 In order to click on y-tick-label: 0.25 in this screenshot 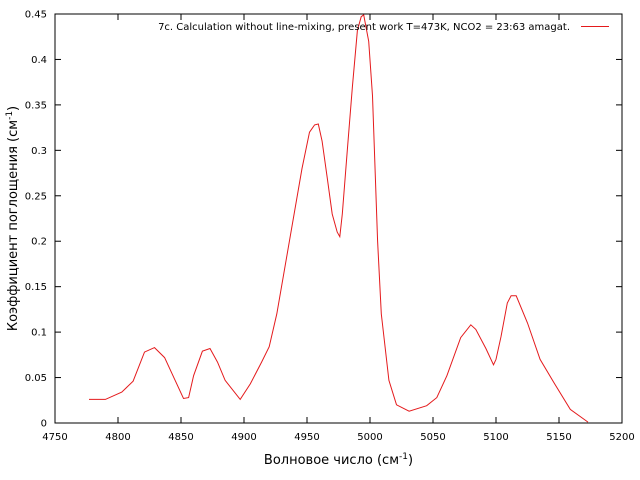, I will do `click(36, 196)`.